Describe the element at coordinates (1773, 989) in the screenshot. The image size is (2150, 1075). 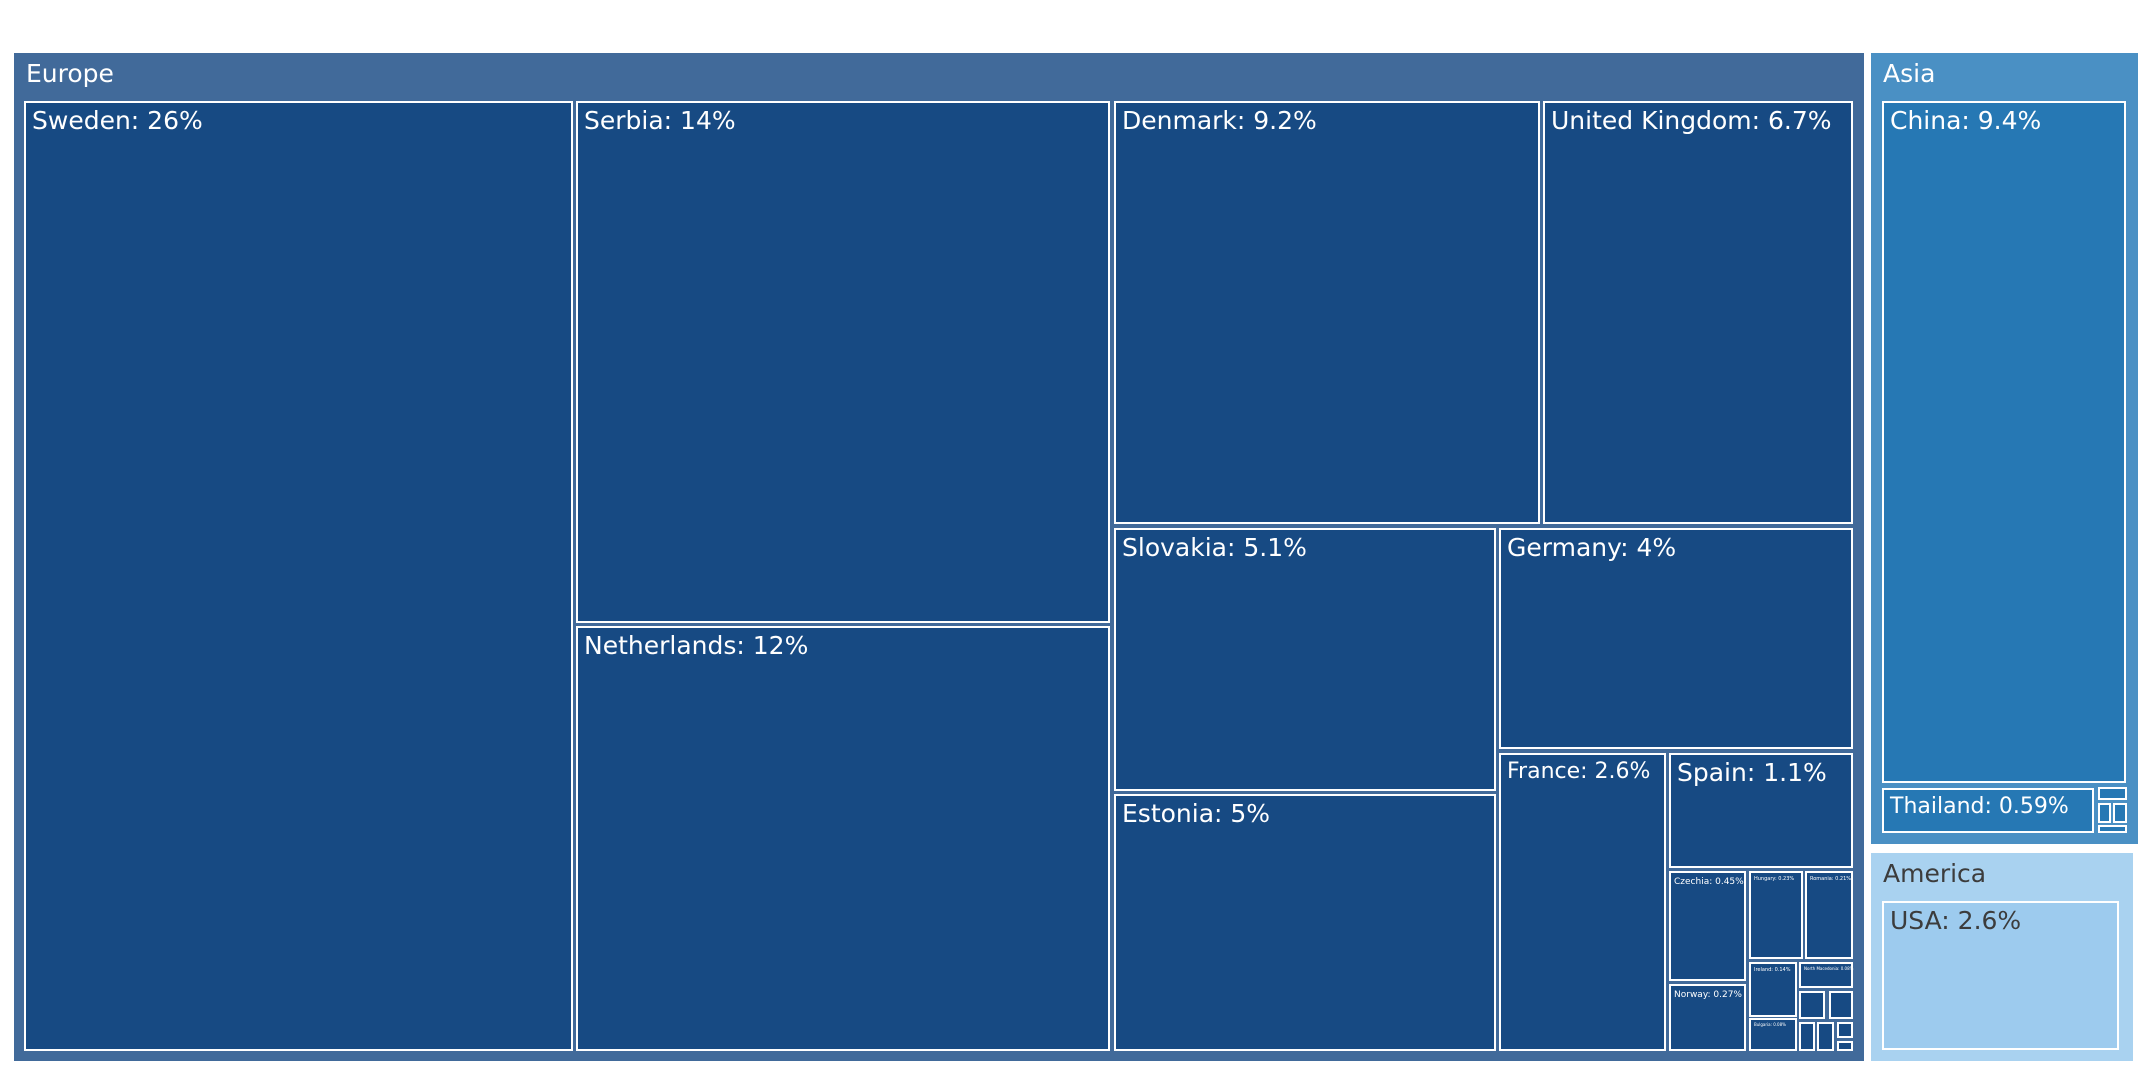
I see `tile-ireland` at that location.